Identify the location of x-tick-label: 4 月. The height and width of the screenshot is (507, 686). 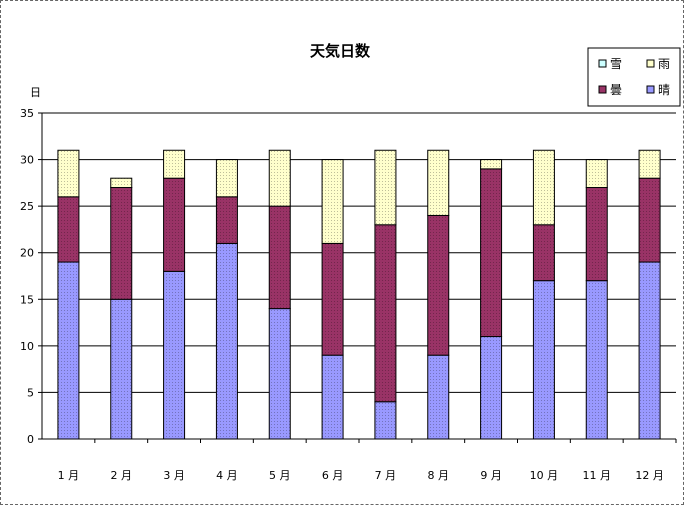
(227, 475).